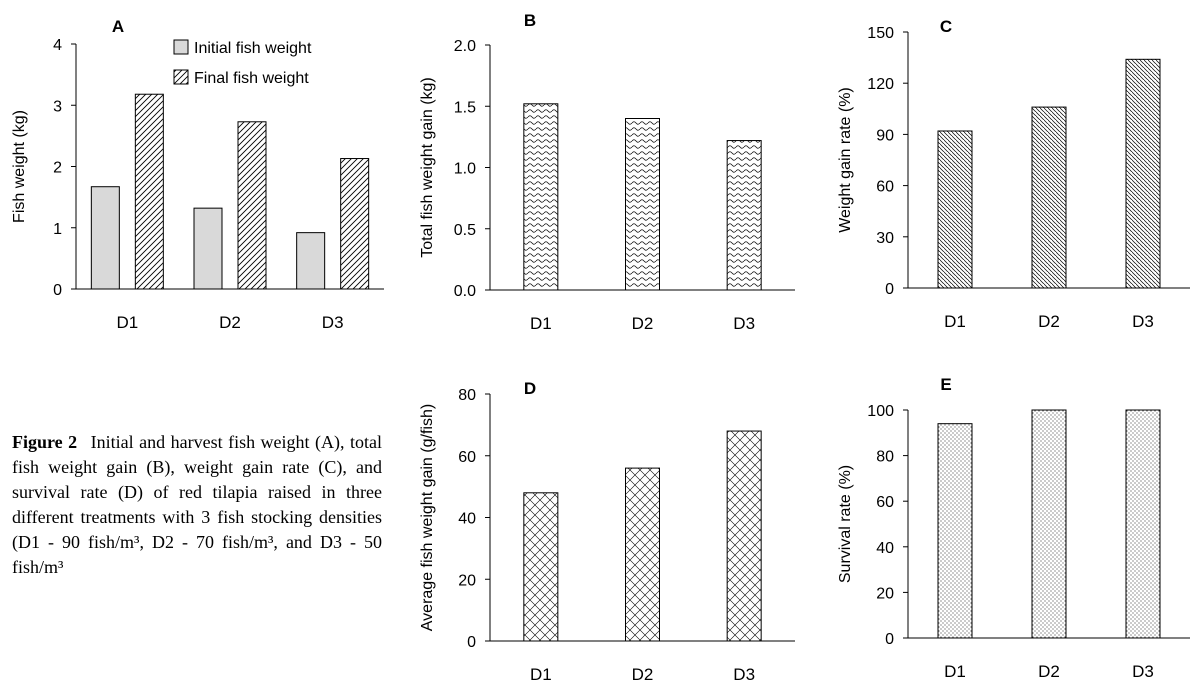 The image size is (1190, 686). What do you see at coordinates (744, 536) in the screenshot?
I see `bar-d-d3` at bounding box center [744, 536].